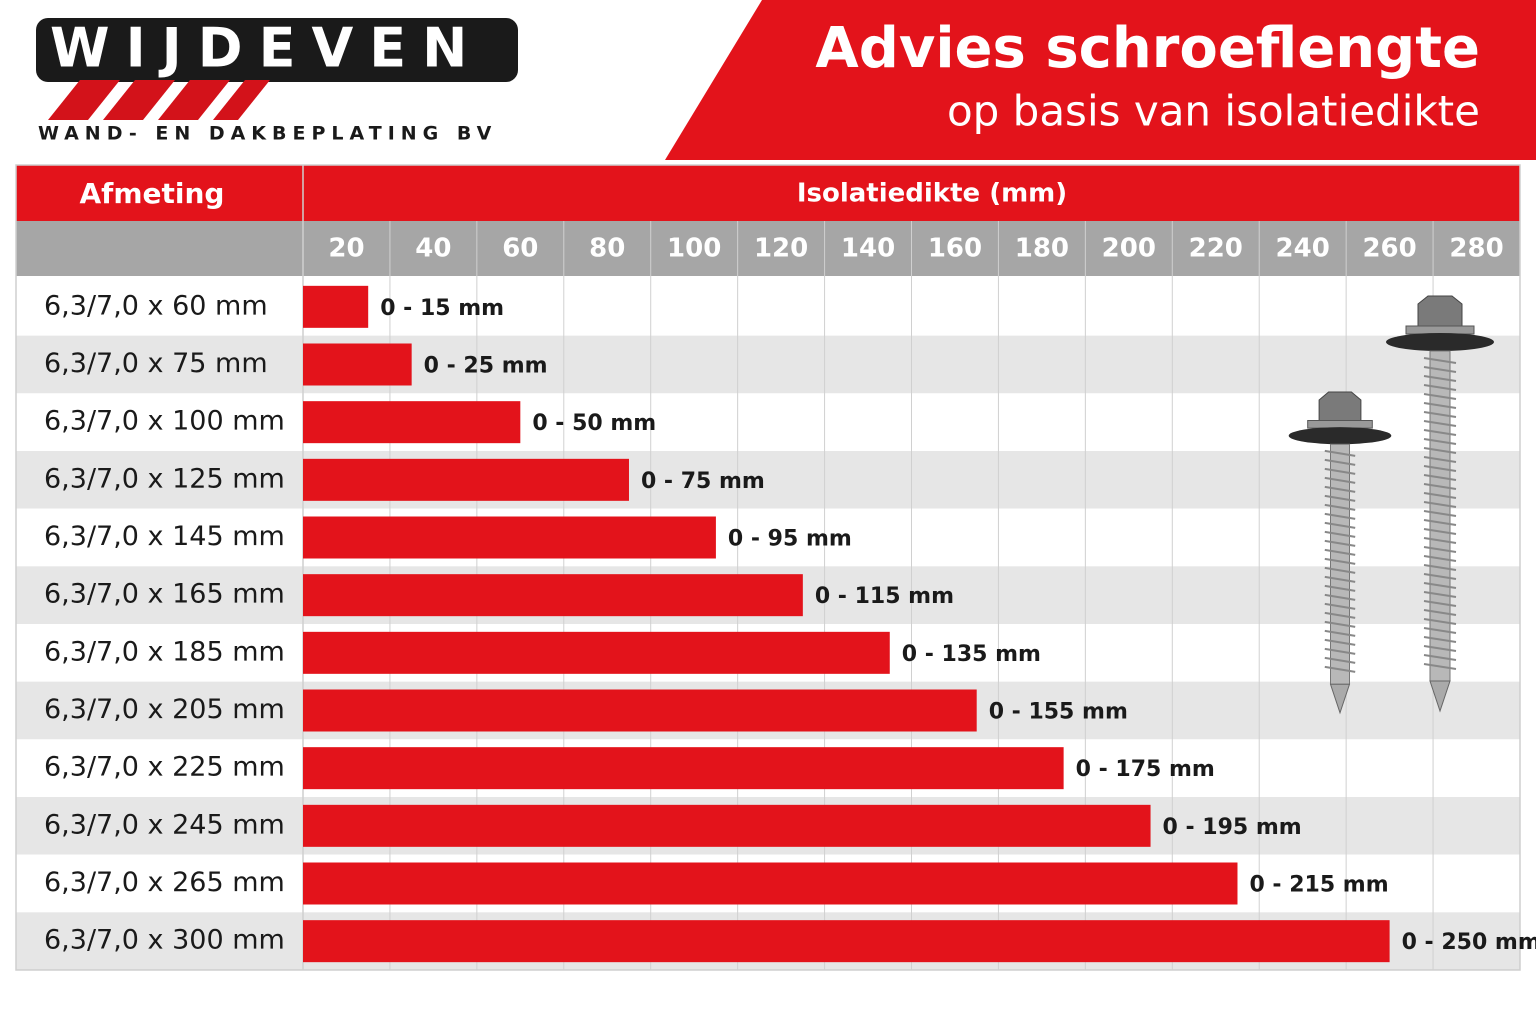 This screenshot has width=1536, height=1024. What do you see at coordinates (346, 249) in the screenshot?
I see `x-tick-label: 20` at bounding box center [346, 249].